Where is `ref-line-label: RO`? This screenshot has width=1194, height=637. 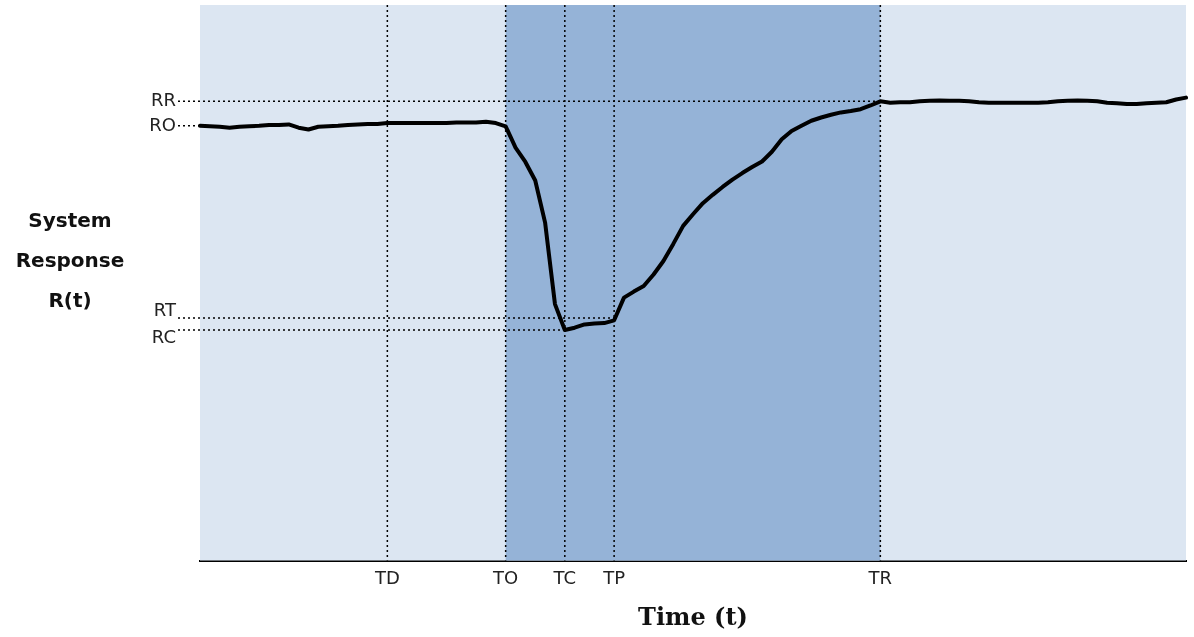 ref-line-label: RO is located at coordinates (162, 124).